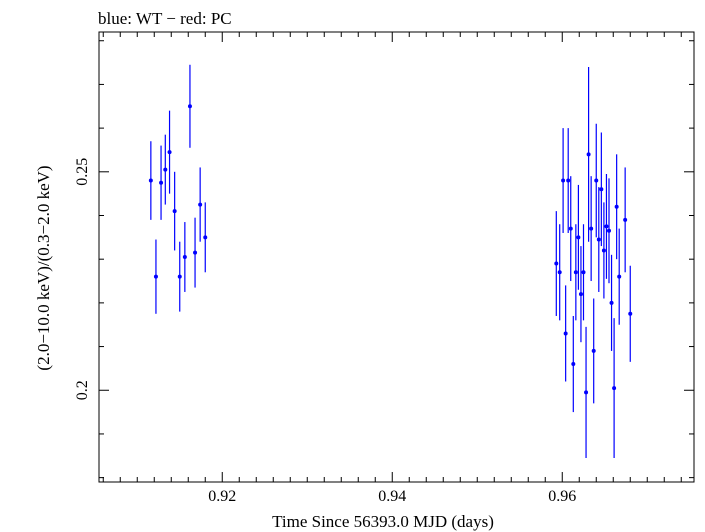 The height and width of the screenshot is (532, 705). What do you see at coordinates (165, 18) in the screenshot?
I see `chart-title: blue: WT − red: PC` at bounding box center [165, 18].